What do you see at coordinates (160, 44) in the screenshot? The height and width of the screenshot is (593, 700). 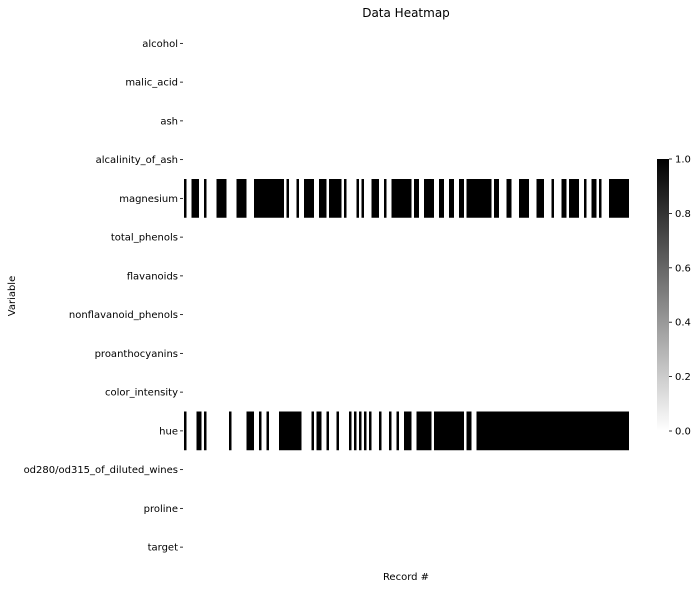 I see `row-label-alcohol: alcohol` at bounding box center [160, 44].